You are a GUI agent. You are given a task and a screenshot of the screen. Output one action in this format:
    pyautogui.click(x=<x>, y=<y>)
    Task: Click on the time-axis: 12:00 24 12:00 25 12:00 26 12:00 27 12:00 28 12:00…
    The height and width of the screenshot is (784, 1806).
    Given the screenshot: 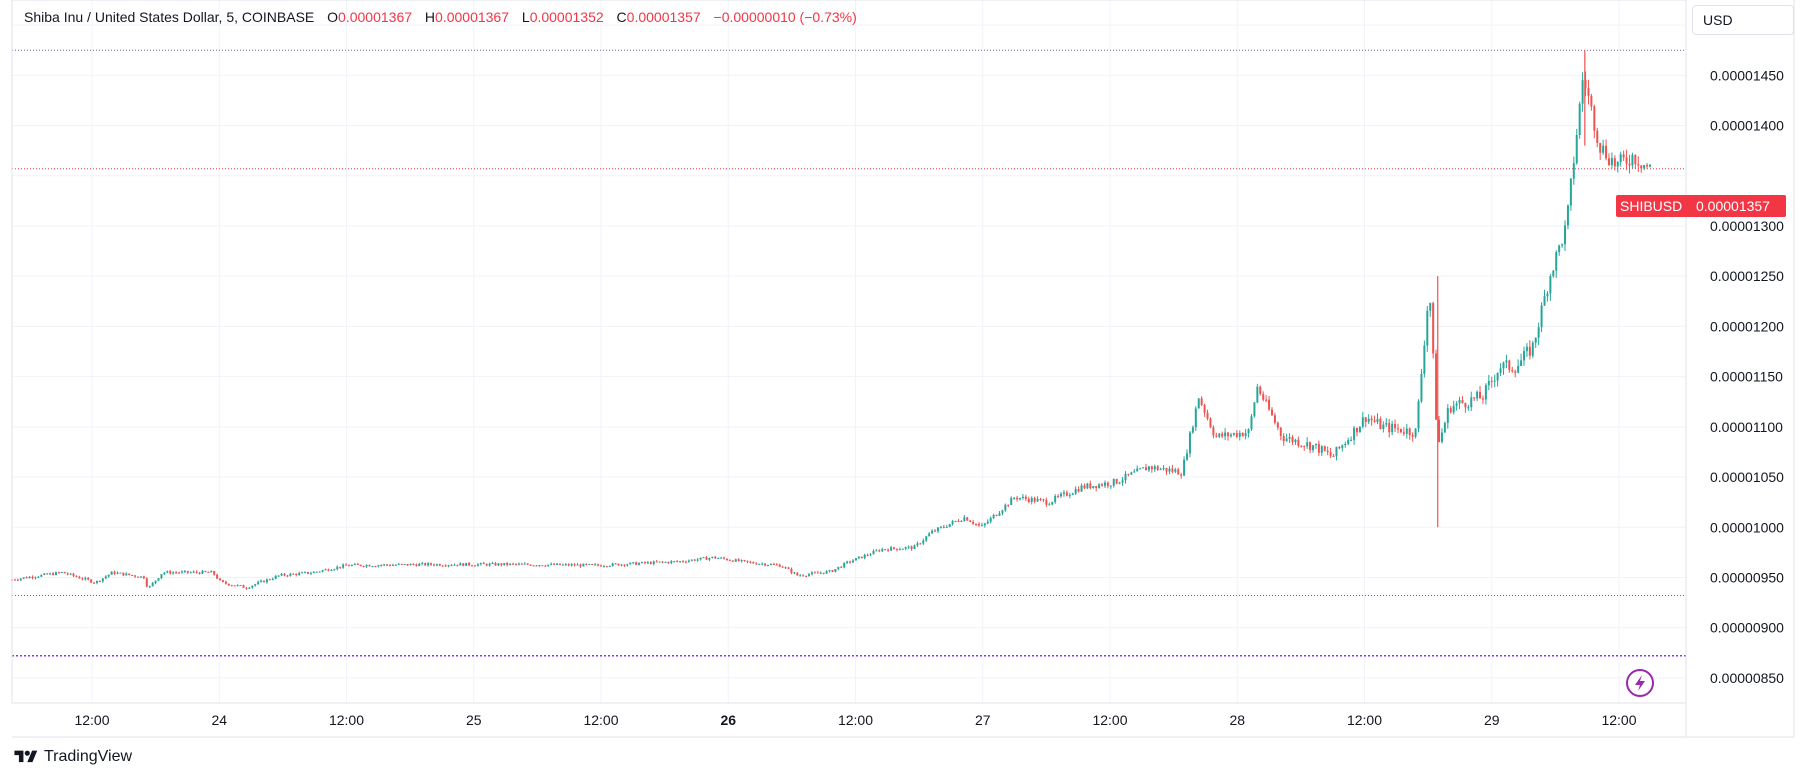 What is the action you would take?
    pyautogui.click(x=855, y=720)
    